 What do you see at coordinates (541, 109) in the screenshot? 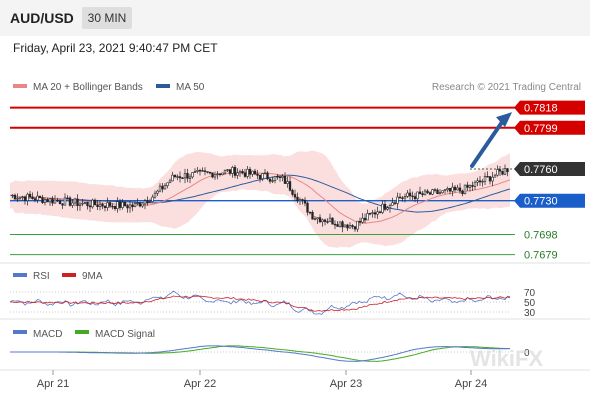
I see `level-label-0: 0.7818` at bounding box center [541, 109].